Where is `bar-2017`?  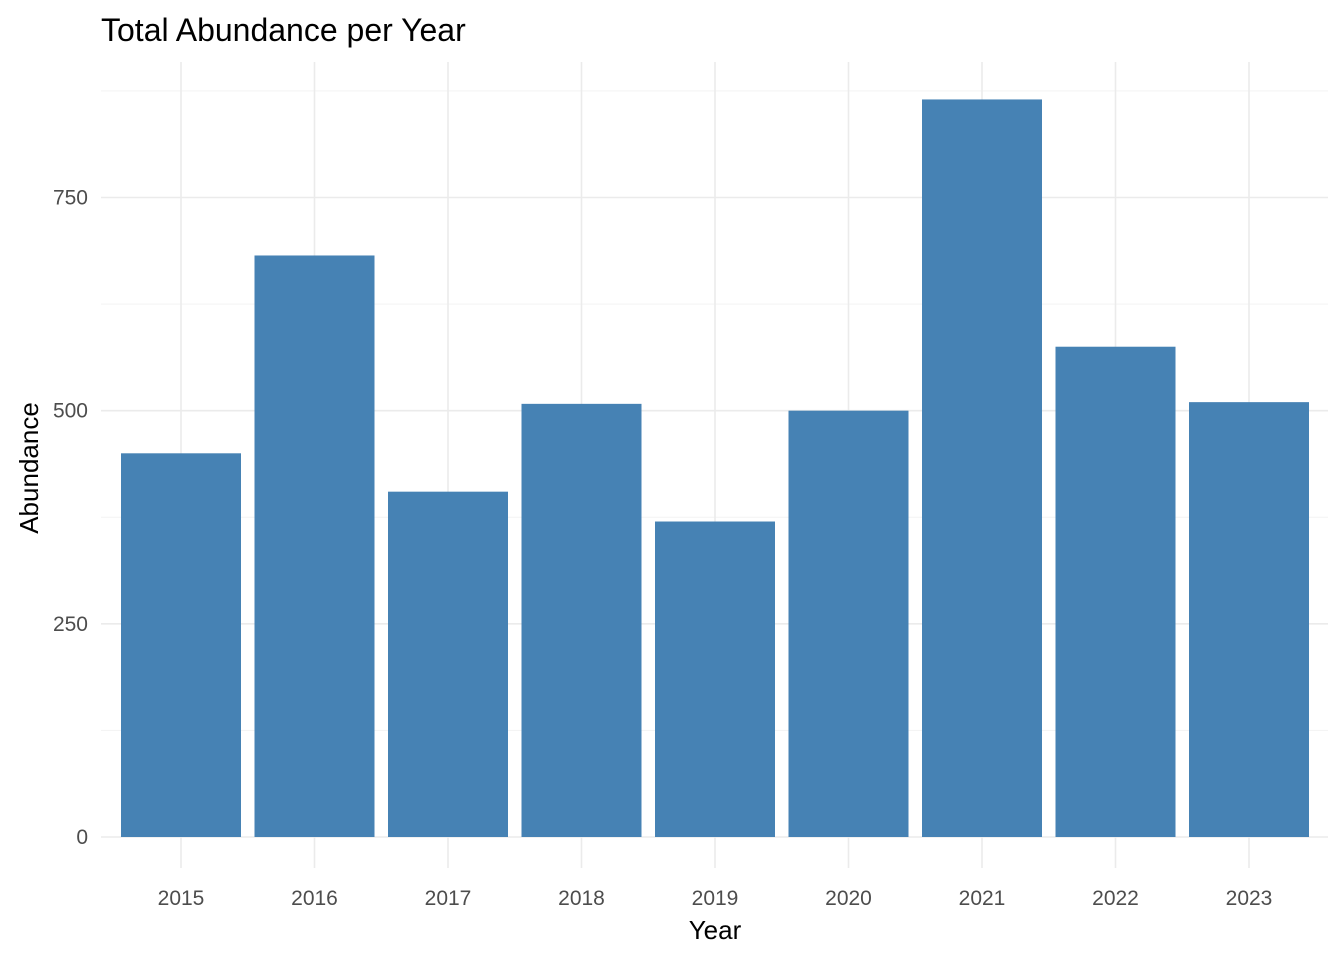
bar-2017 is located at coordinates (448, 664).